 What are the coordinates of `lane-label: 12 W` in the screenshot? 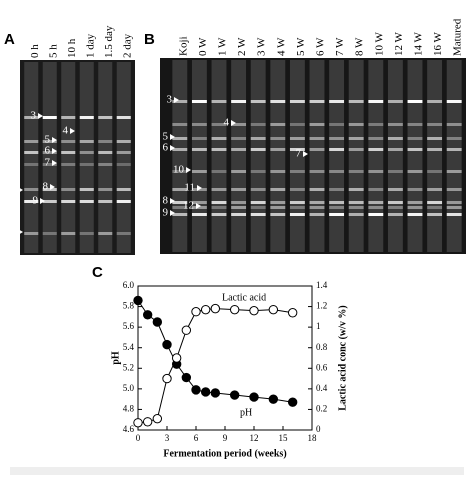 It's located at (399, 43).